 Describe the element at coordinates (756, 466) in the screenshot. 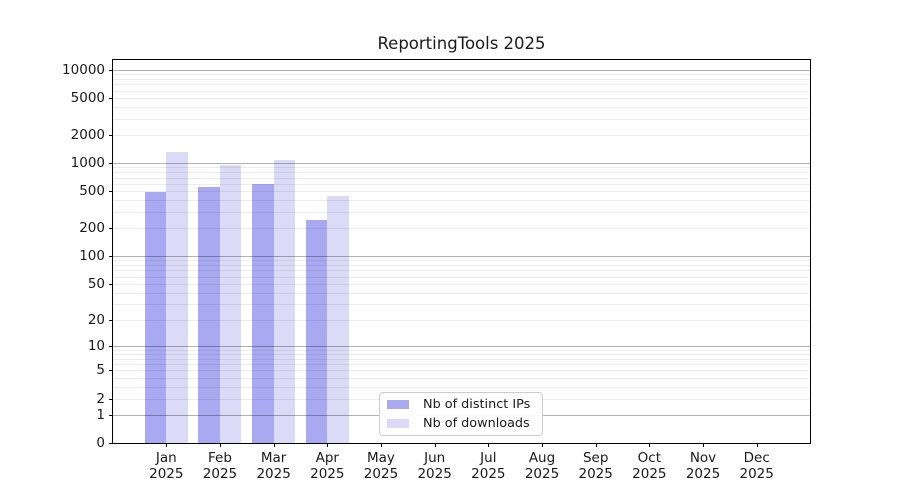

I see `x-tick-label: Dec 2025` at that location.